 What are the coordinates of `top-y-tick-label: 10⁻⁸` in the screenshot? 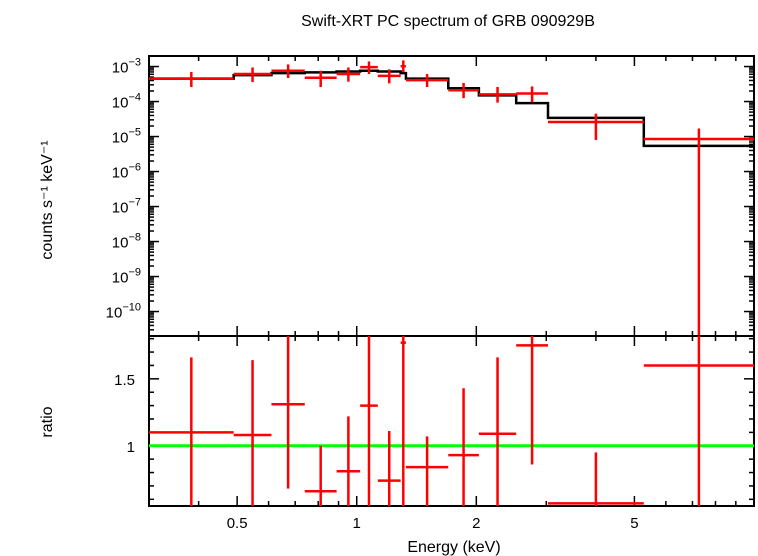 It's located at (126, 242).